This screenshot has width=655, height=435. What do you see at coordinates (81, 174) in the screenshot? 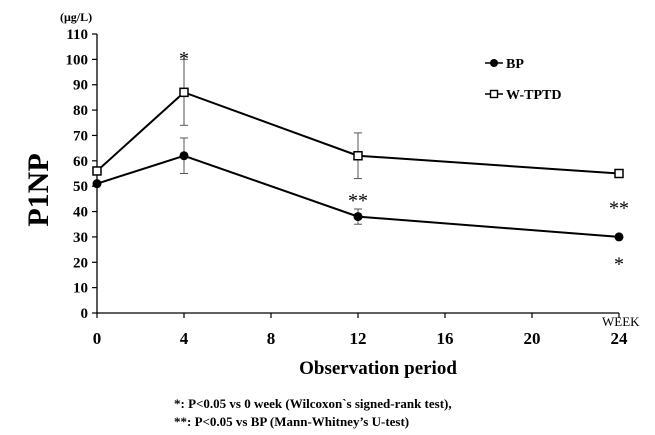
I see `y-ticks: 0 10 20 30 40 50 60 70 80 90 100 110` at bounding box center [81, 174].